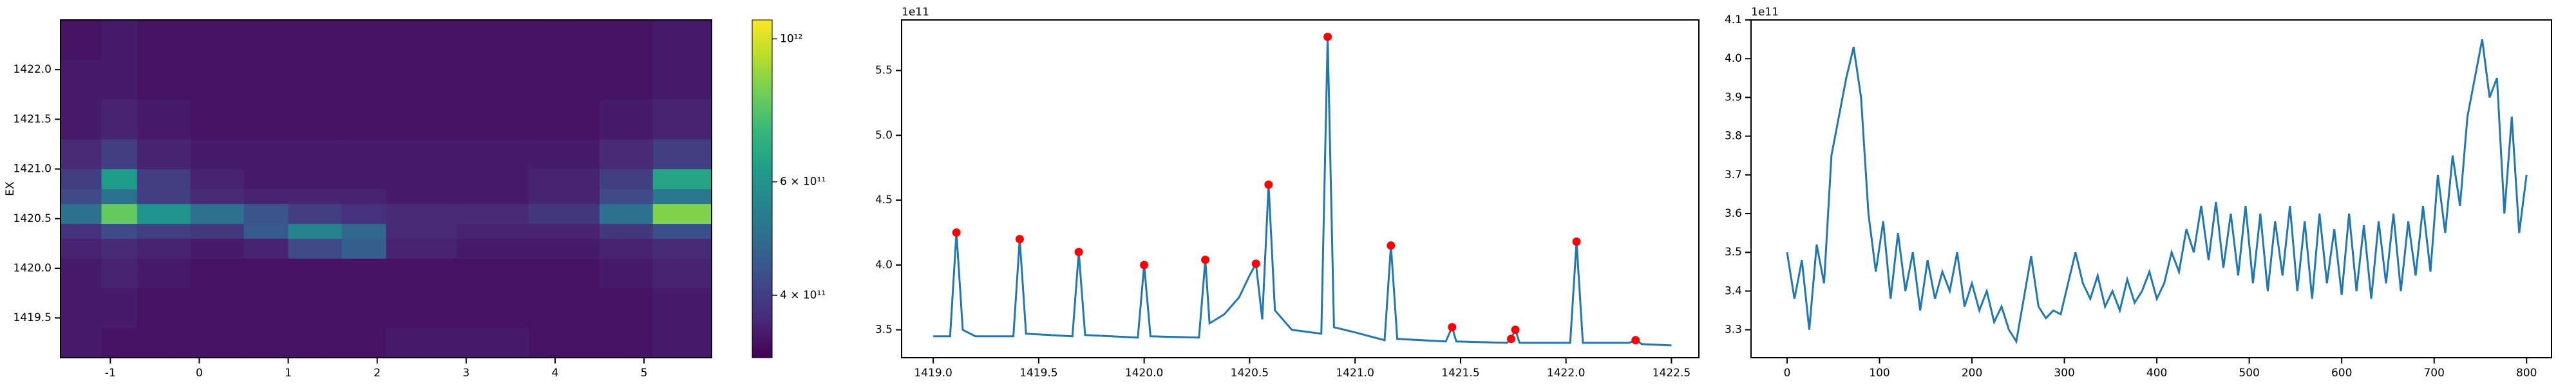 The image size is (2576, 386). I want to click on y-tick-label: 4.5, so click(884, 200).